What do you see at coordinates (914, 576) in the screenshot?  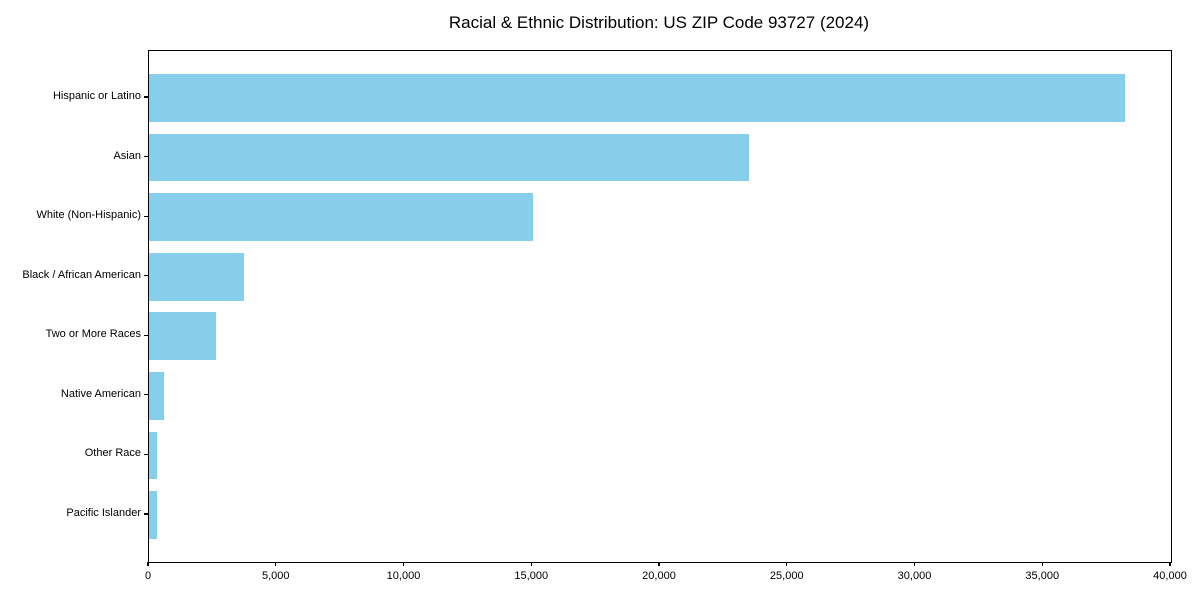 I see `x-tick-label: 30,000` at bounding box center [914, 576].